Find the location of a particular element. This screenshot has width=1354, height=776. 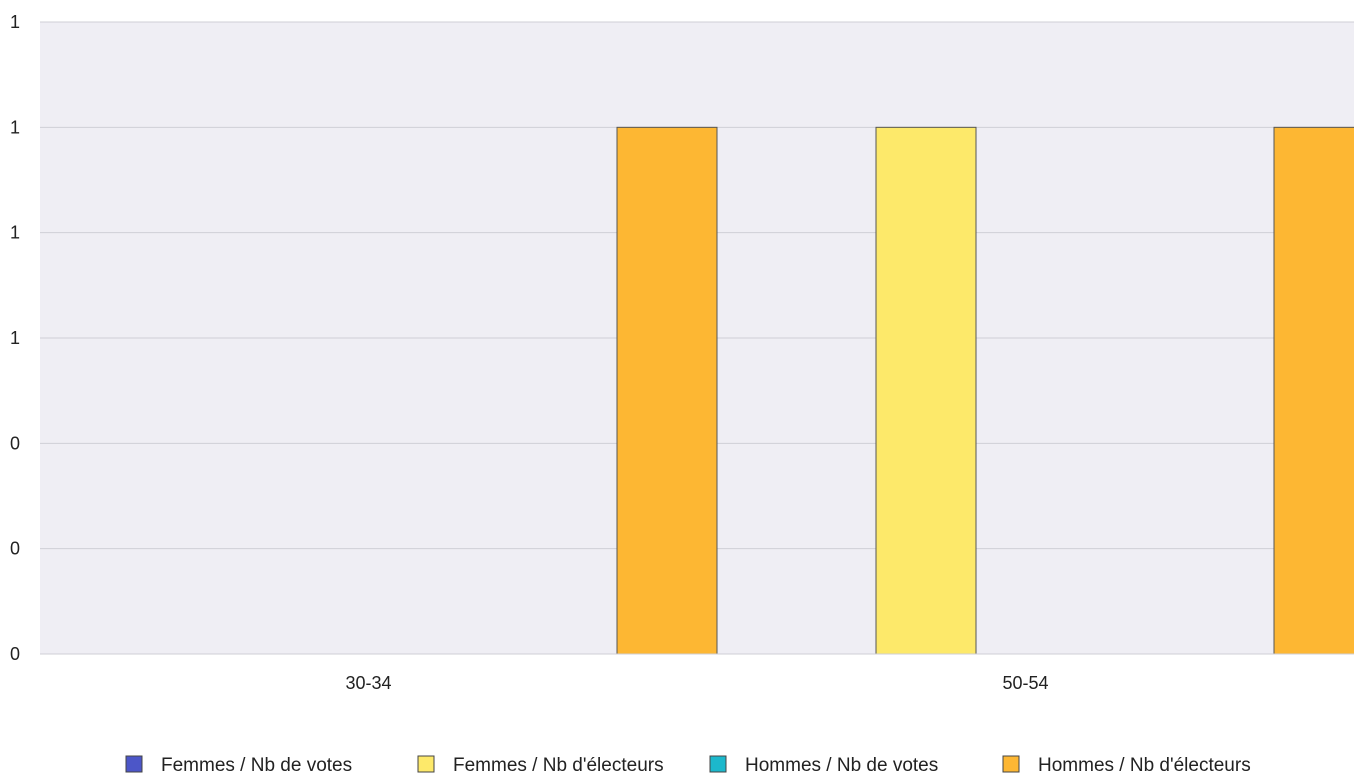

legend-label: Femmes / Nb de votes is located at coordinates (256, 765).